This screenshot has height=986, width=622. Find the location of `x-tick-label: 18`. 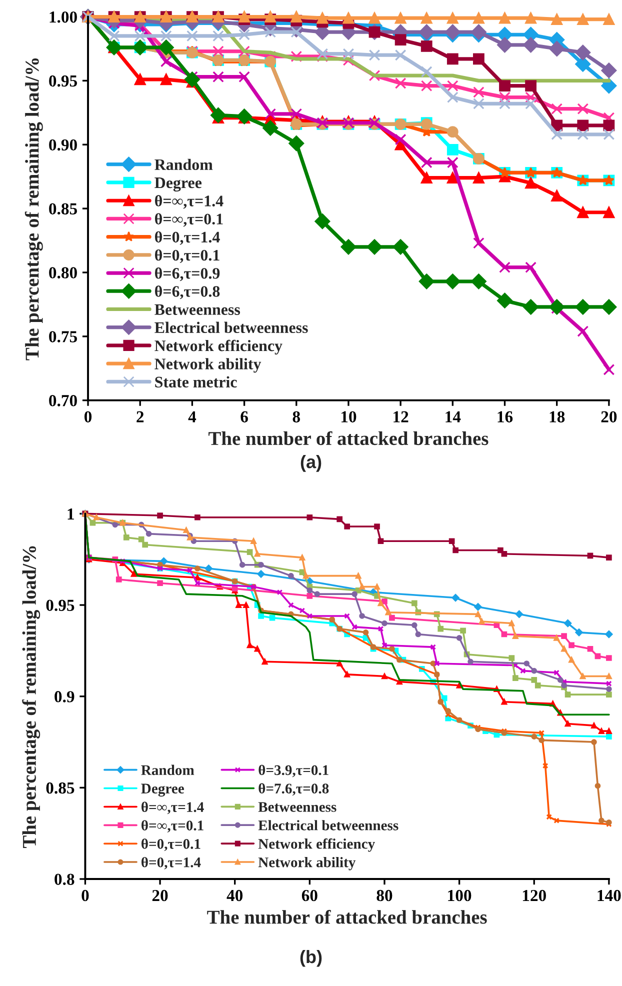

x-tick-label: 18 is located at coordinates (557, 416).